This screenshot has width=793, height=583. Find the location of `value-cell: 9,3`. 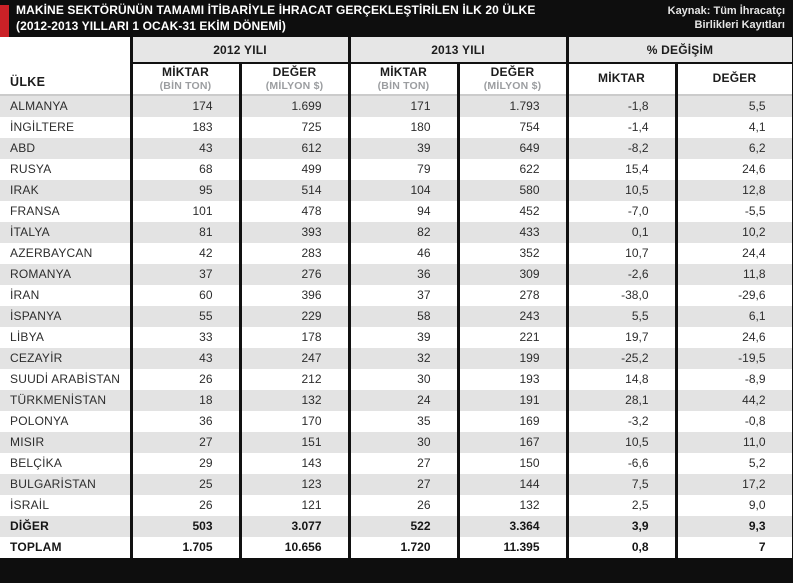

value-cell: 9,3 is located at coordinates (733, 526).